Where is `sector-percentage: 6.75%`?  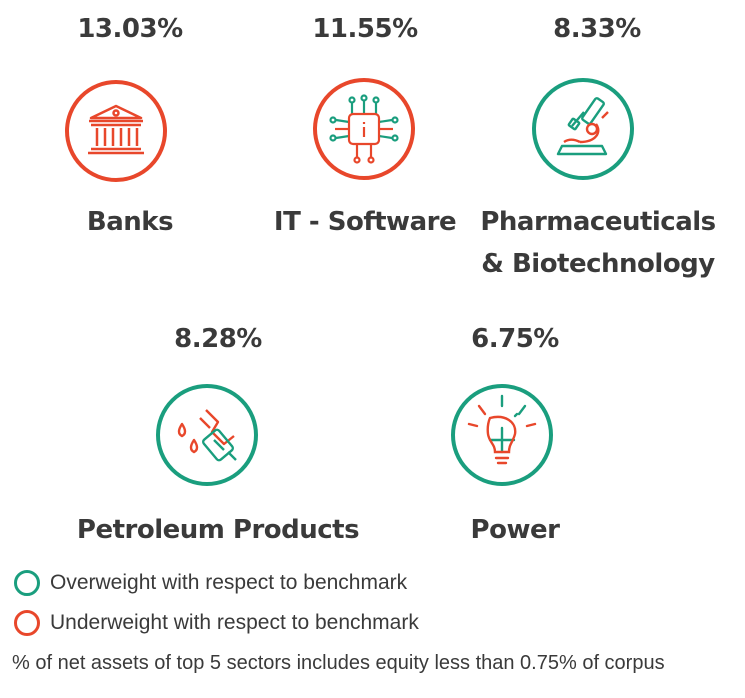
sector-percentage: 6.75% is located at coordinates (515, 339).